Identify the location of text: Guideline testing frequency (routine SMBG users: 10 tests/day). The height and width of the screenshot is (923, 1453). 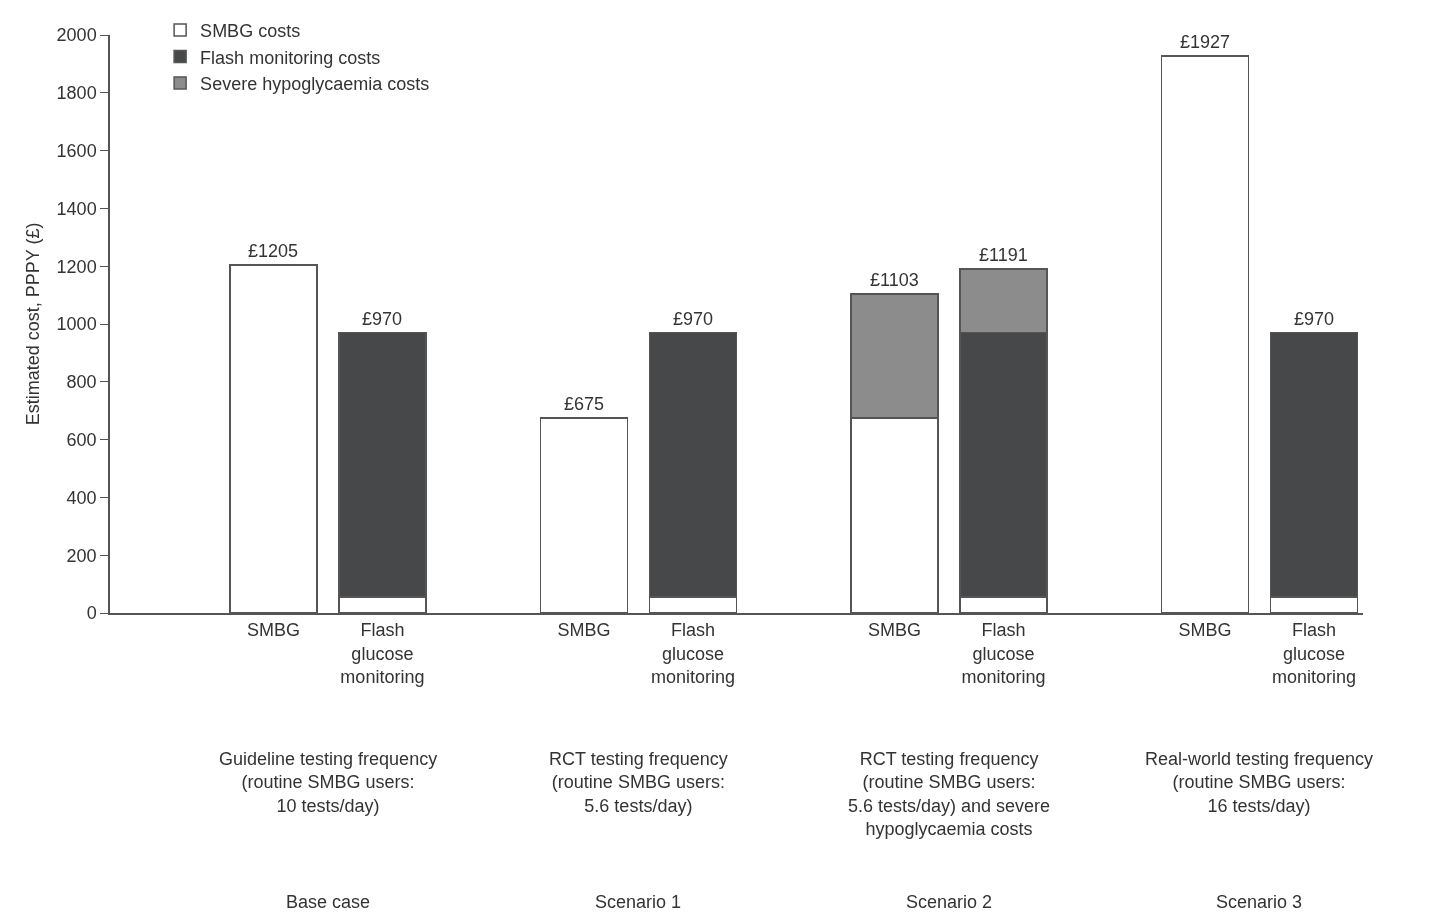
(328, 782).